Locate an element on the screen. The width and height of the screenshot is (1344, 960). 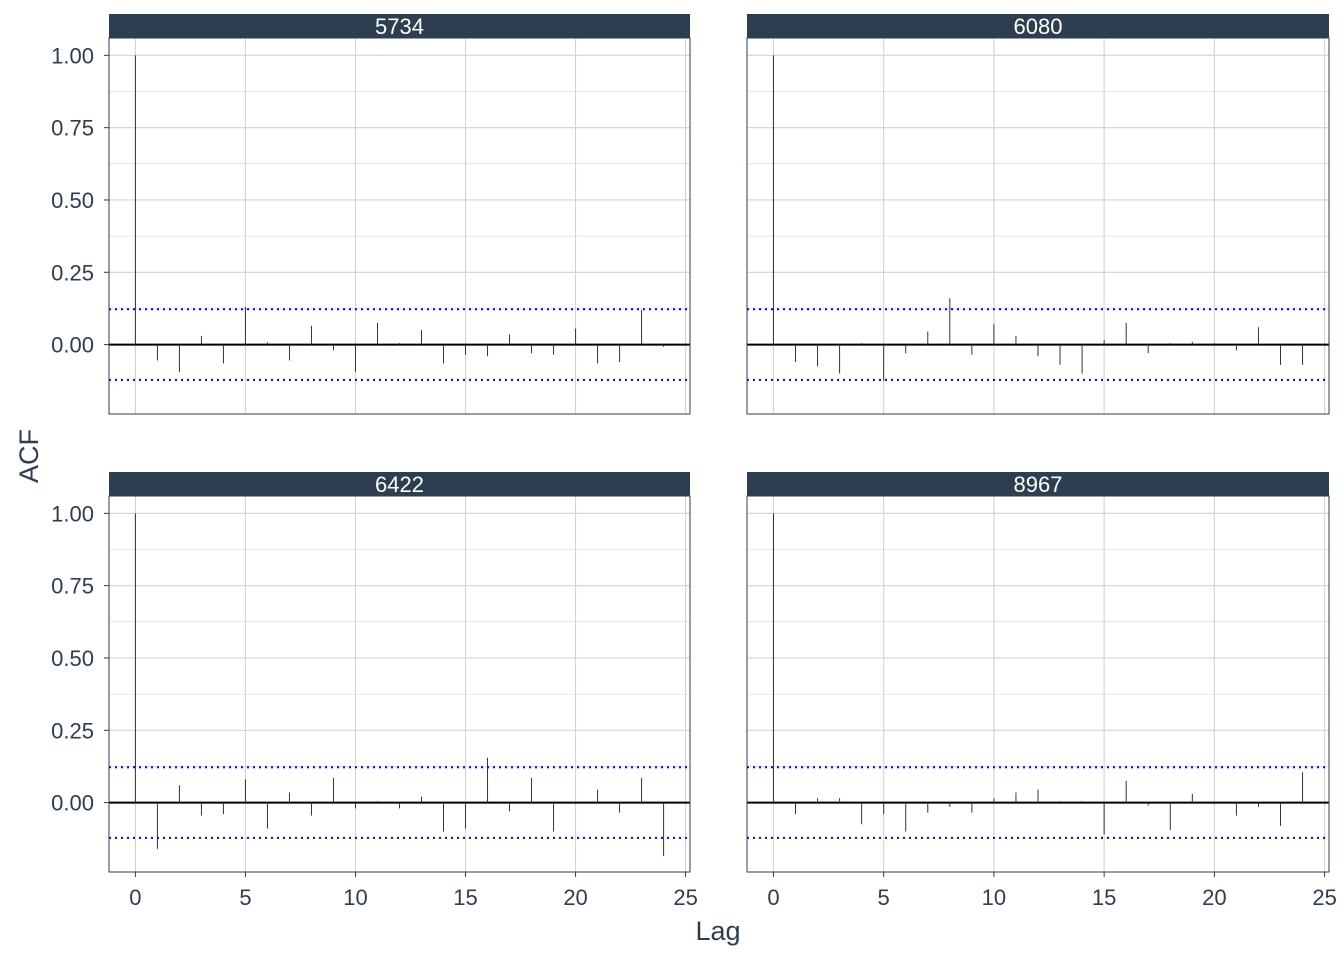
facet-strip-title: 6422 is located at coordinates (399, 484).